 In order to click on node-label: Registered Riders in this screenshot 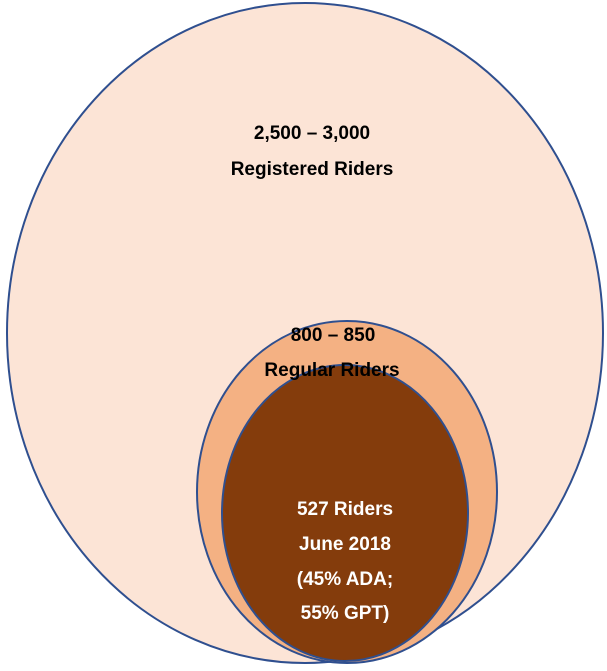, I will do `click(312, 169)`.